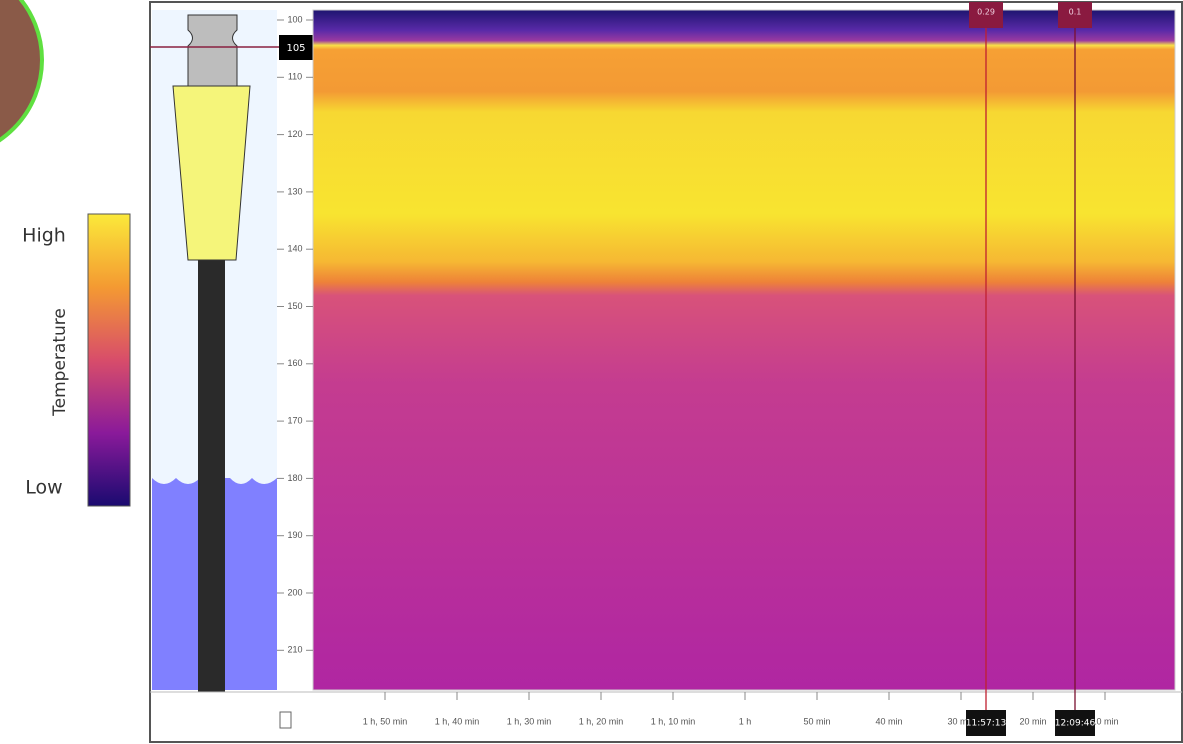 The image size is (1183, 744). What do you see at coordinates (294, 19) in the screenshot?
I see `y-tick-label: 100` at bounding box center [294, 19].